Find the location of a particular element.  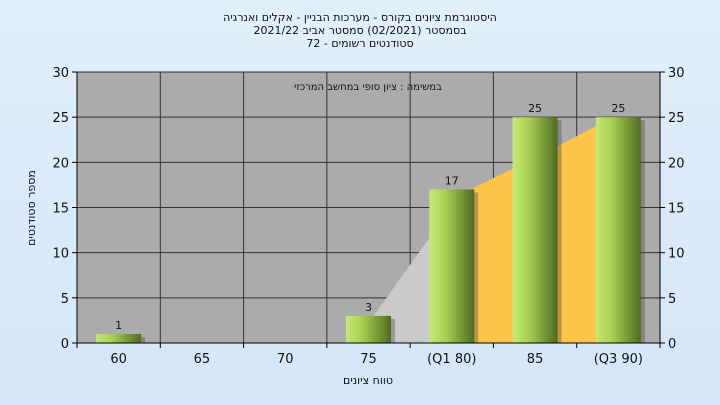

x-tick-label: (Q1 80) is located at coordinates (451, 359).